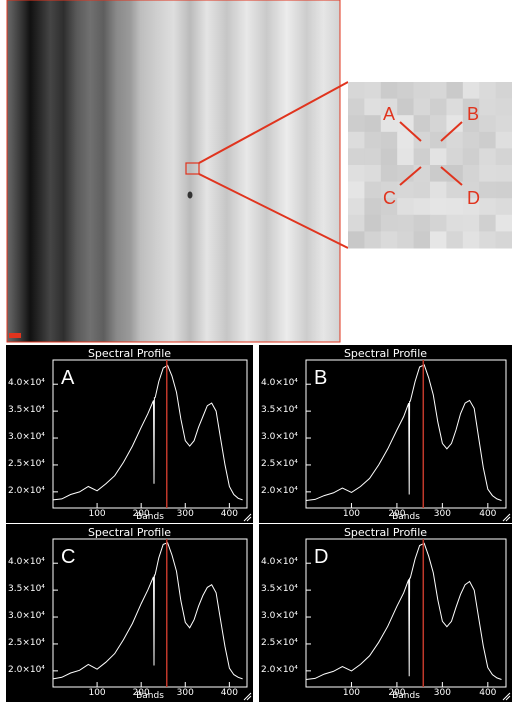 The width and height of the screenshot is (512, 702). Describe the element at coordinates (321, 557) in the screenshot. I see `panel-label: D` at that location.